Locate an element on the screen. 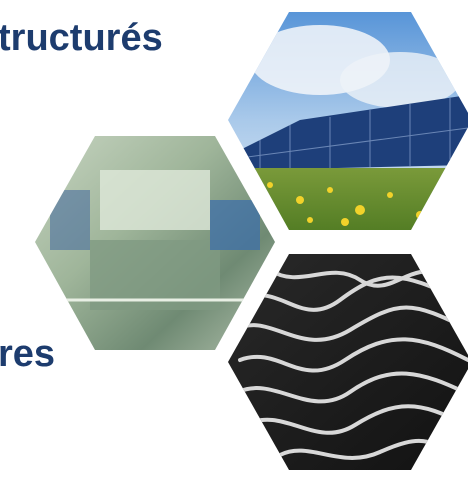 Image resolution: width=468 pixels, height=480 pixels. heading-line: tructurés is located at coordinates (81, 38).